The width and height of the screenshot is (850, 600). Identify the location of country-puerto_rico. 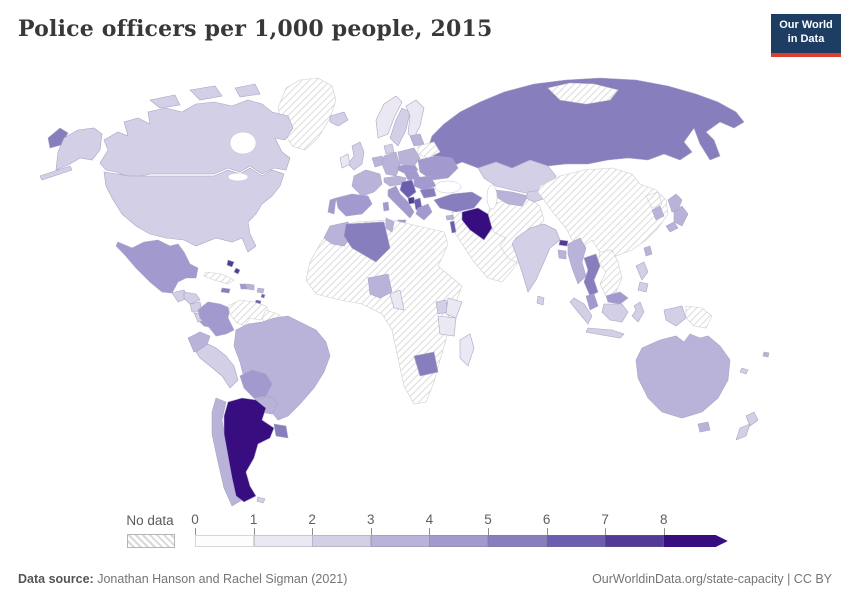
(260, 290).